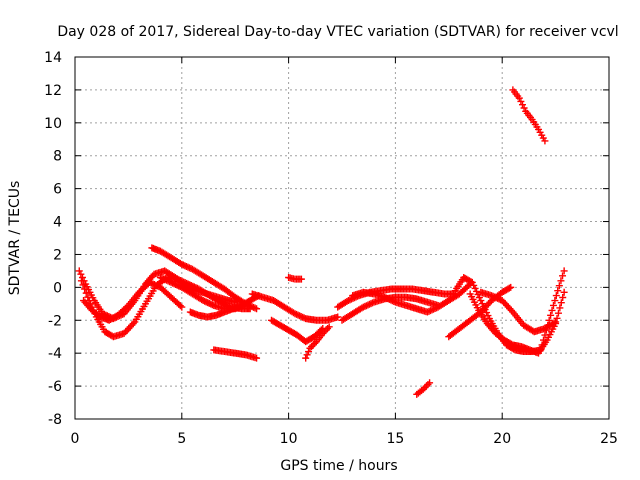  I want to click on y-tick-label: 14, so click(53, 58).